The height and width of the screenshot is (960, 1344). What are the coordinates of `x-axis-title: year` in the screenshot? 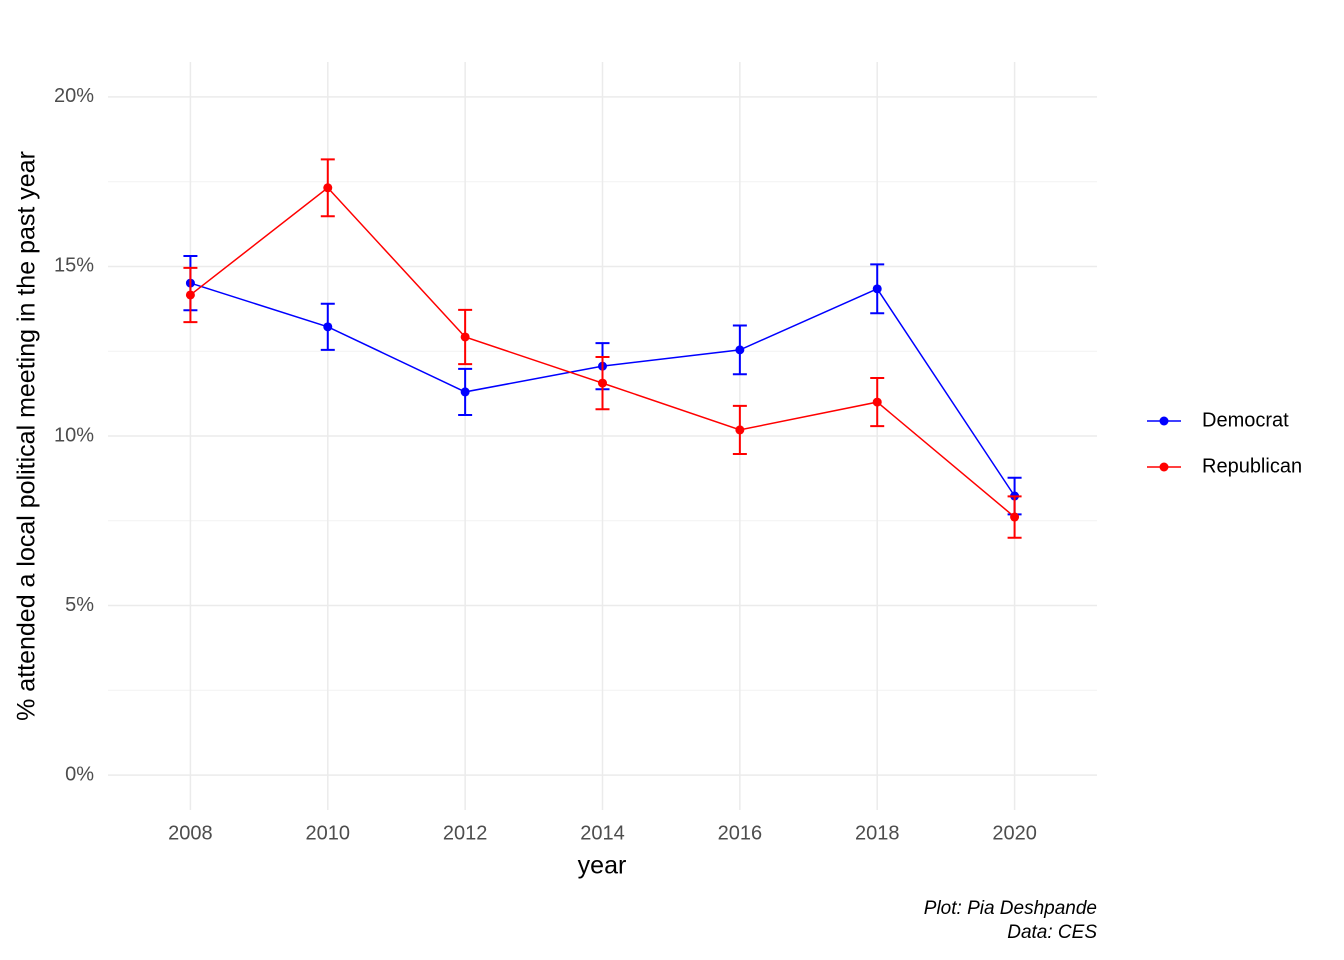 It's located at (602, 866).